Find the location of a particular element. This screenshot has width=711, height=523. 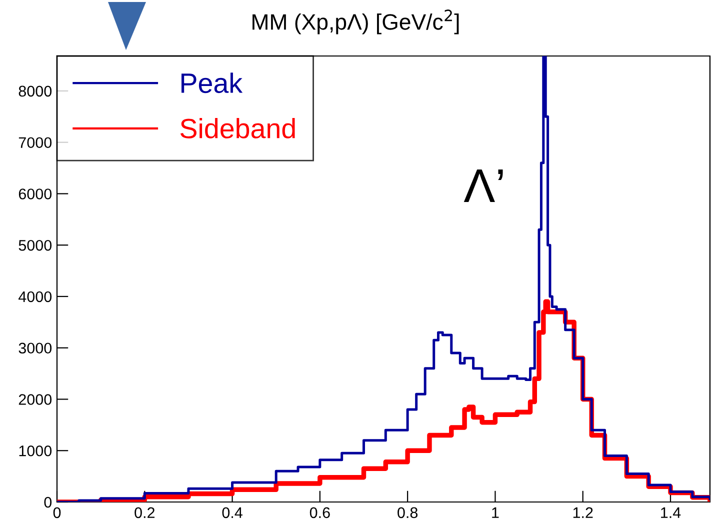

legend-label: Sideband is located at coordinates (237, 128).